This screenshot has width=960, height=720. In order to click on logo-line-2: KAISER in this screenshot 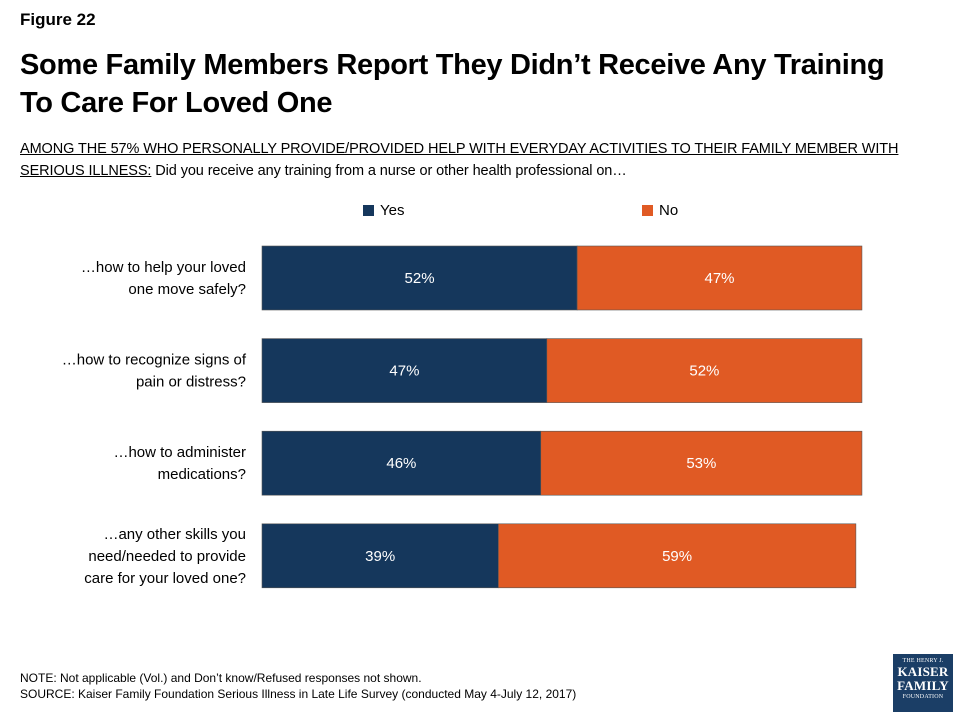, I will do `click(923, 671)`.